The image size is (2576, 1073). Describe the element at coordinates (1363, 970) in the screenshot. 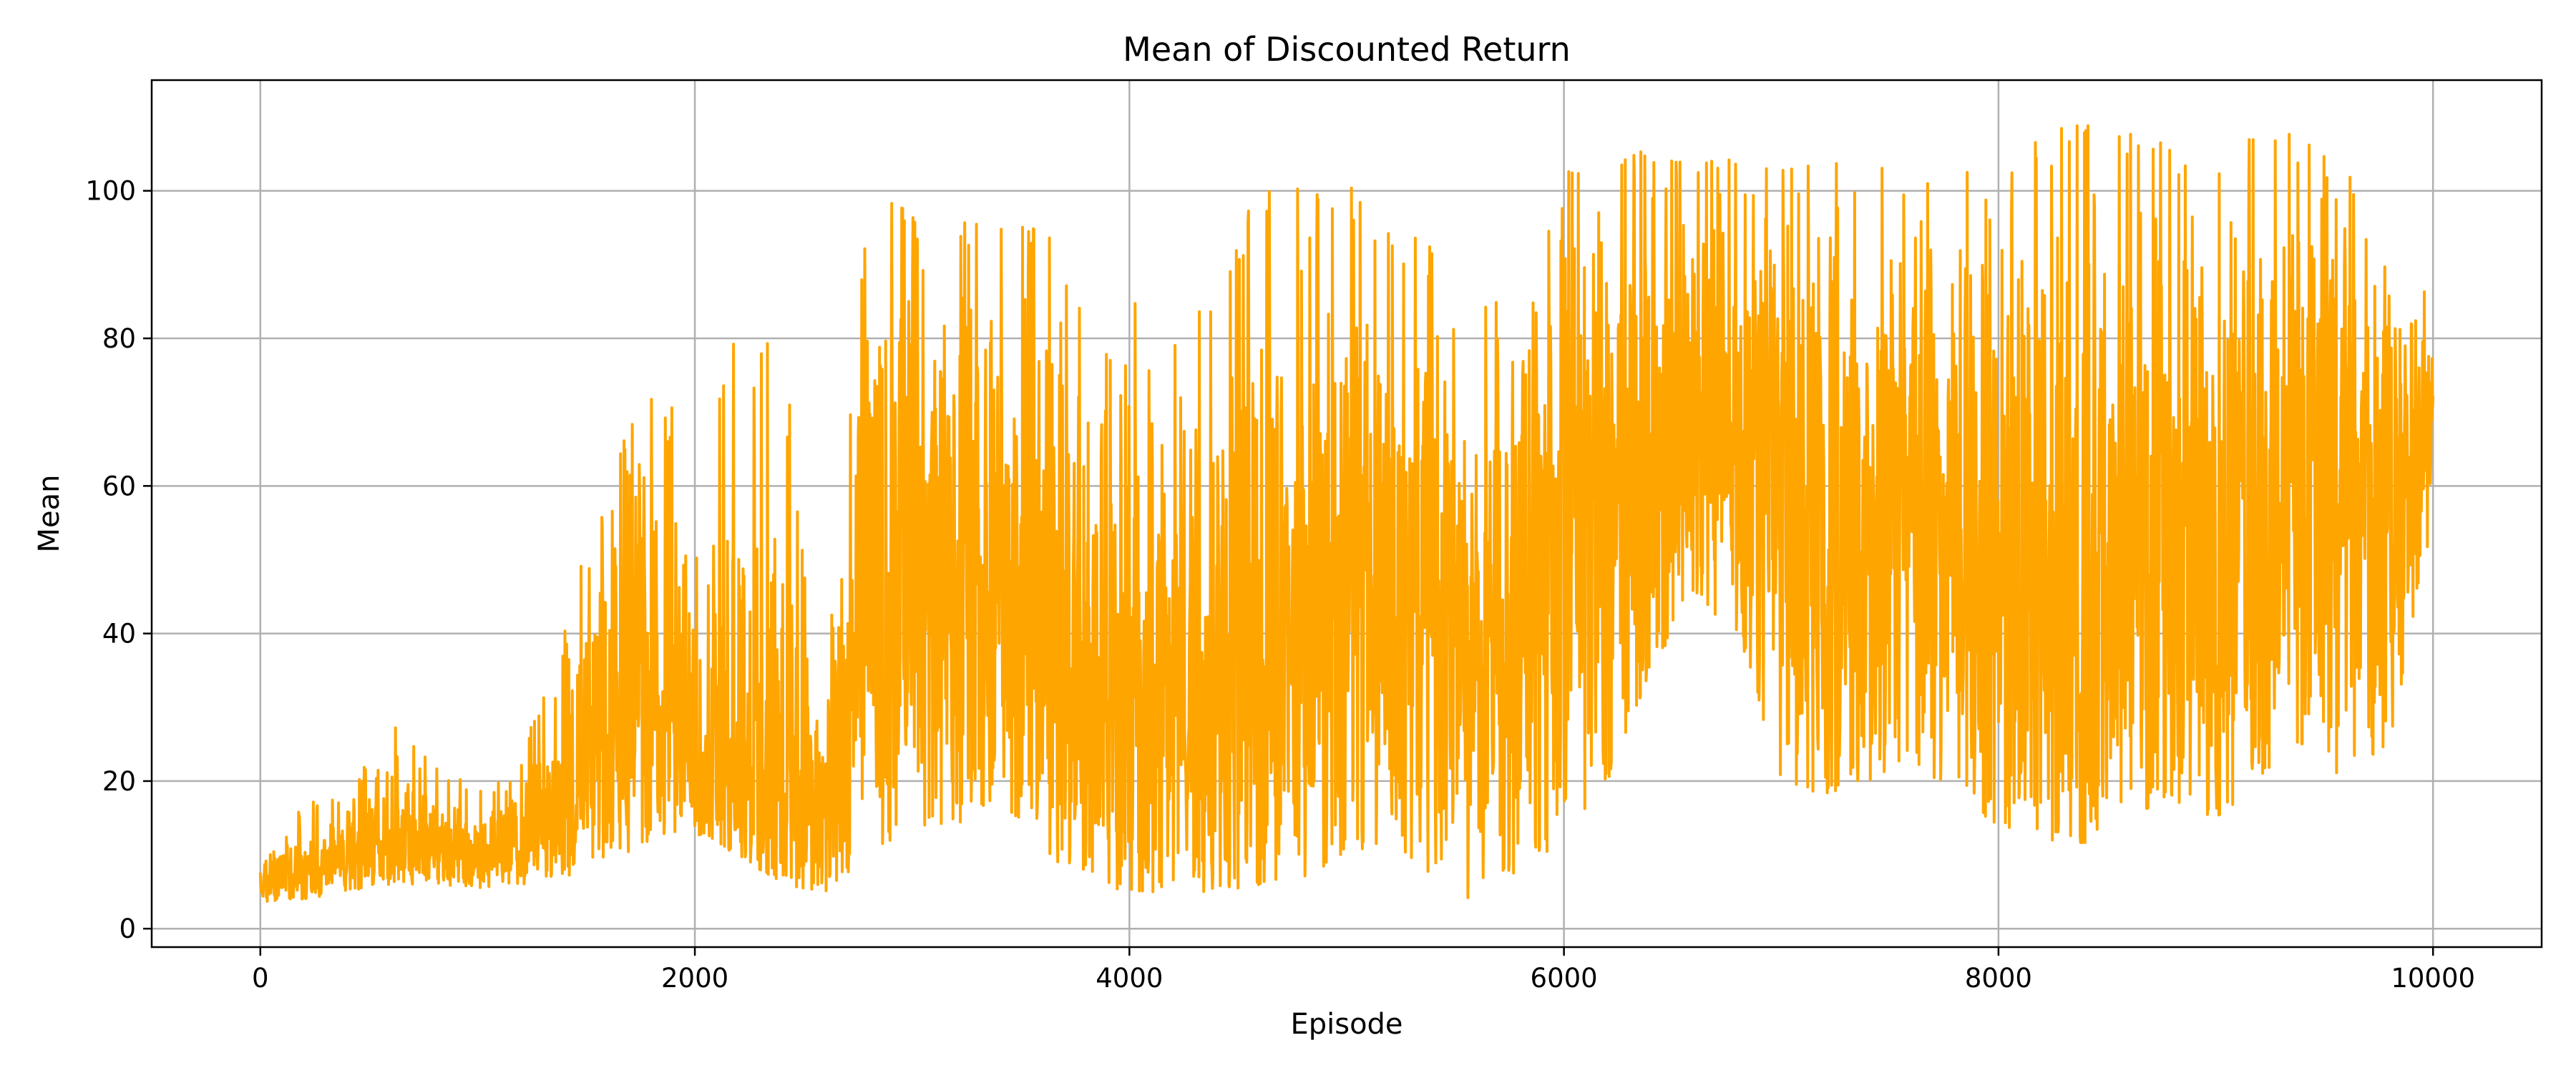

I see `x-axis: 0 2000 4000 6000 8000 10000` at that location.